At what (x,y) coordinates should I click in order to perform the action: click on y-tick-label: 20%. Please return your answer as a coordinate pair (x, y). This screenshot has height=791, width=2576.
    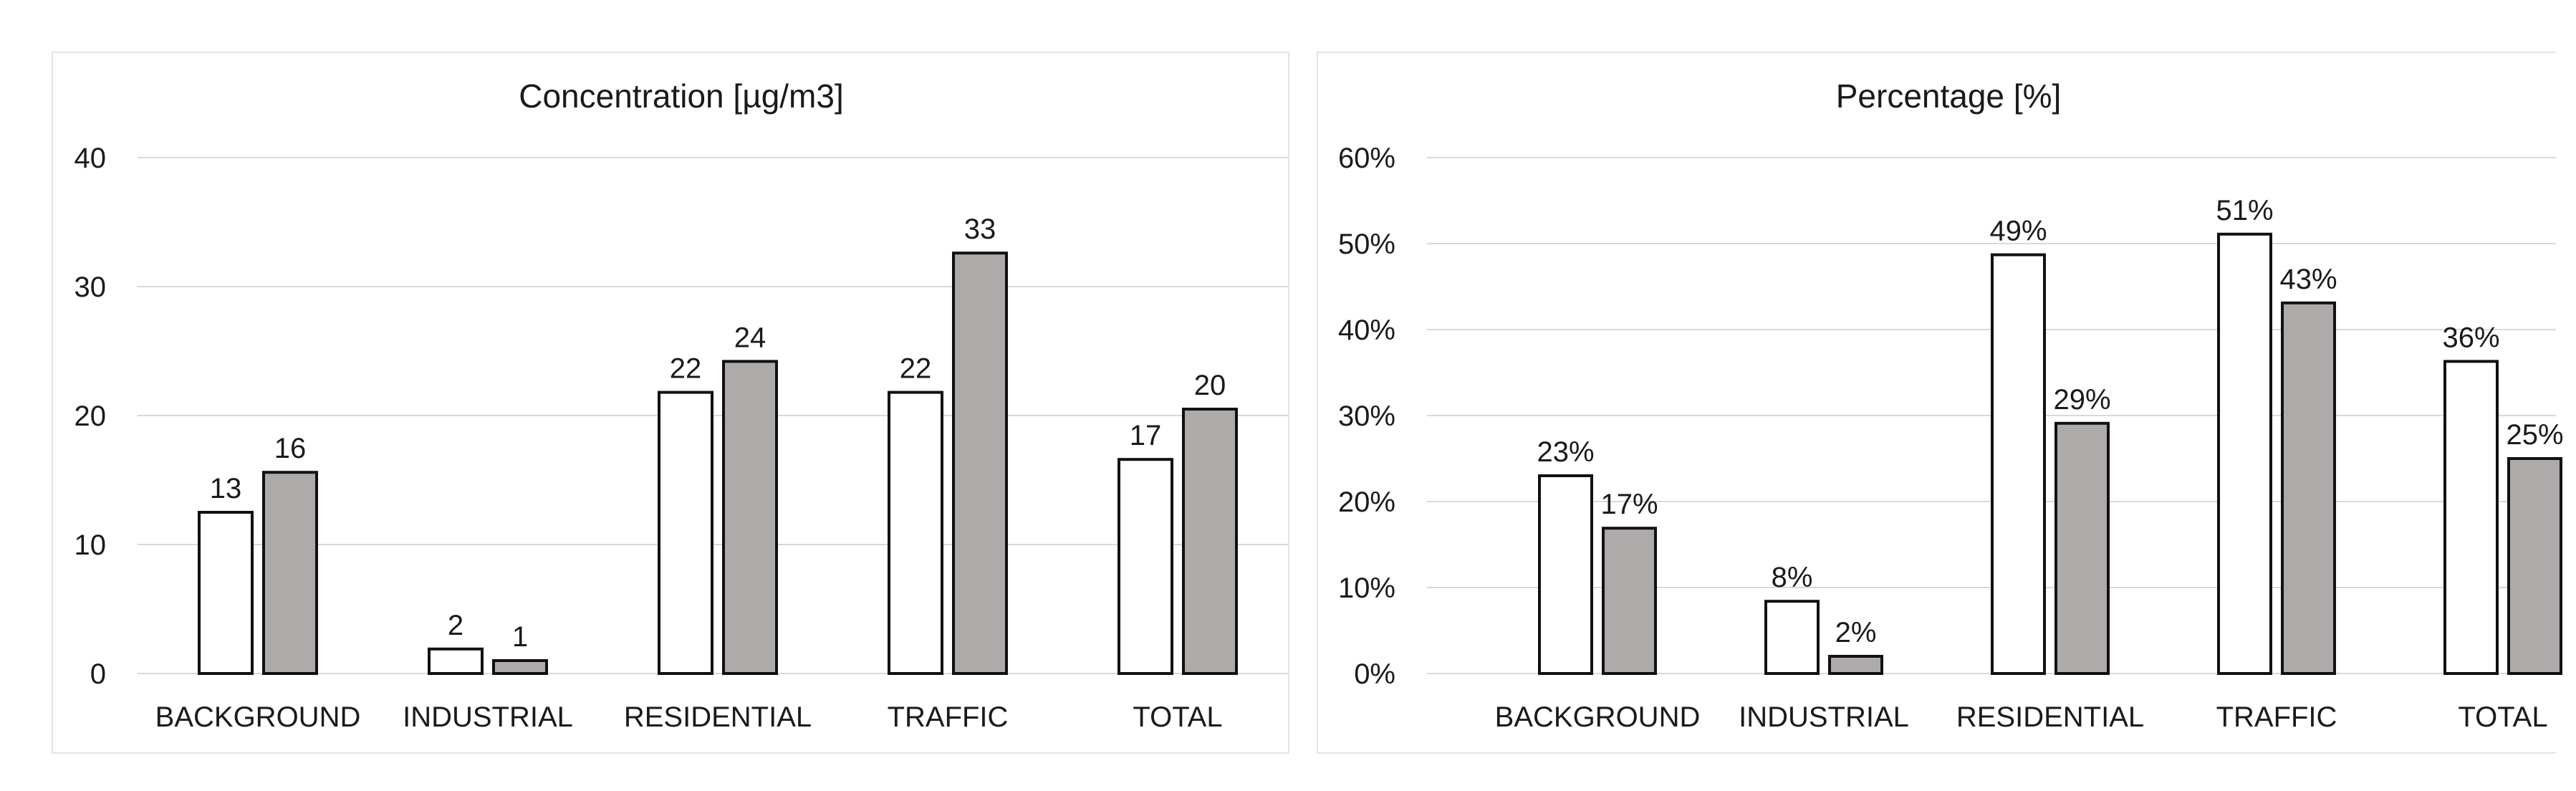
    Looking at the image, I should click on (1366, 502).